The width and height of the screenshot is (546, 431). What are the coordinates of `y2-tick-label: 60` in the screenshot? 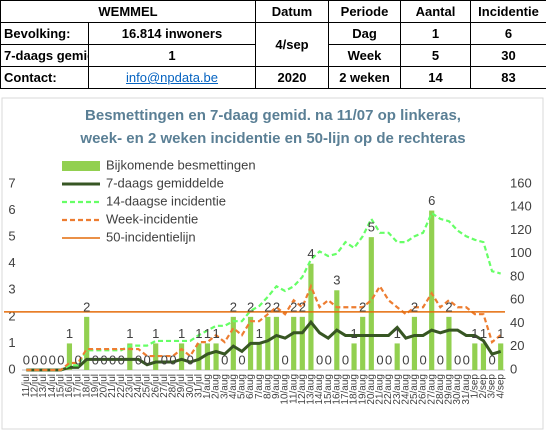 It's located at (517, 299).